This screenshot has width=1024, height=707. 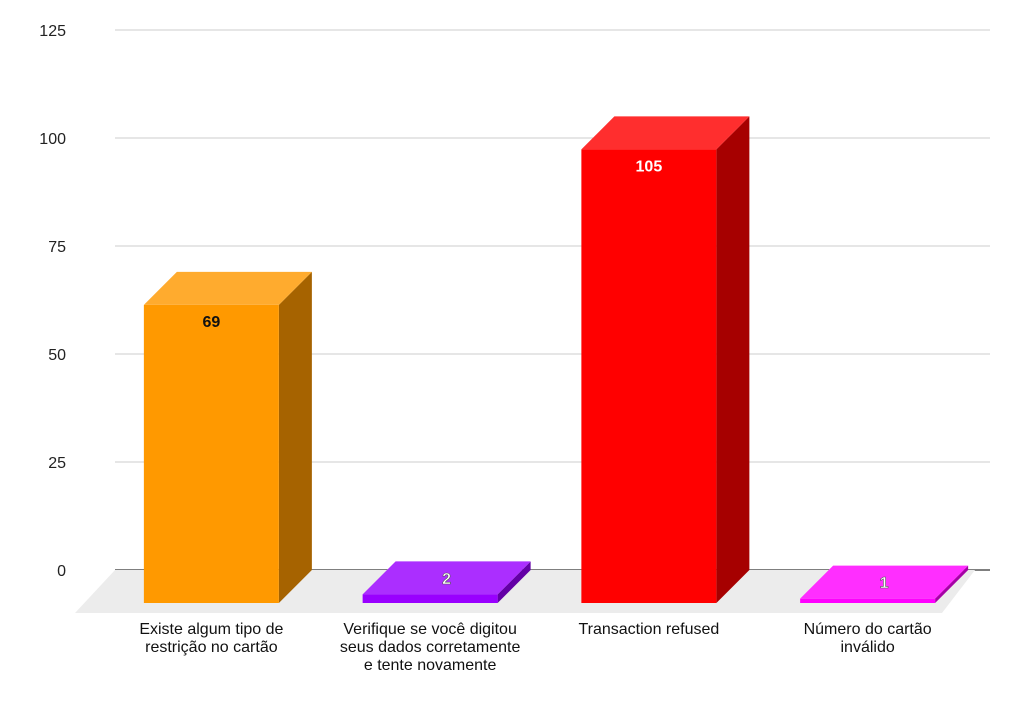 I want to click on y-tick-label: 25, so click(x=57, y=463).